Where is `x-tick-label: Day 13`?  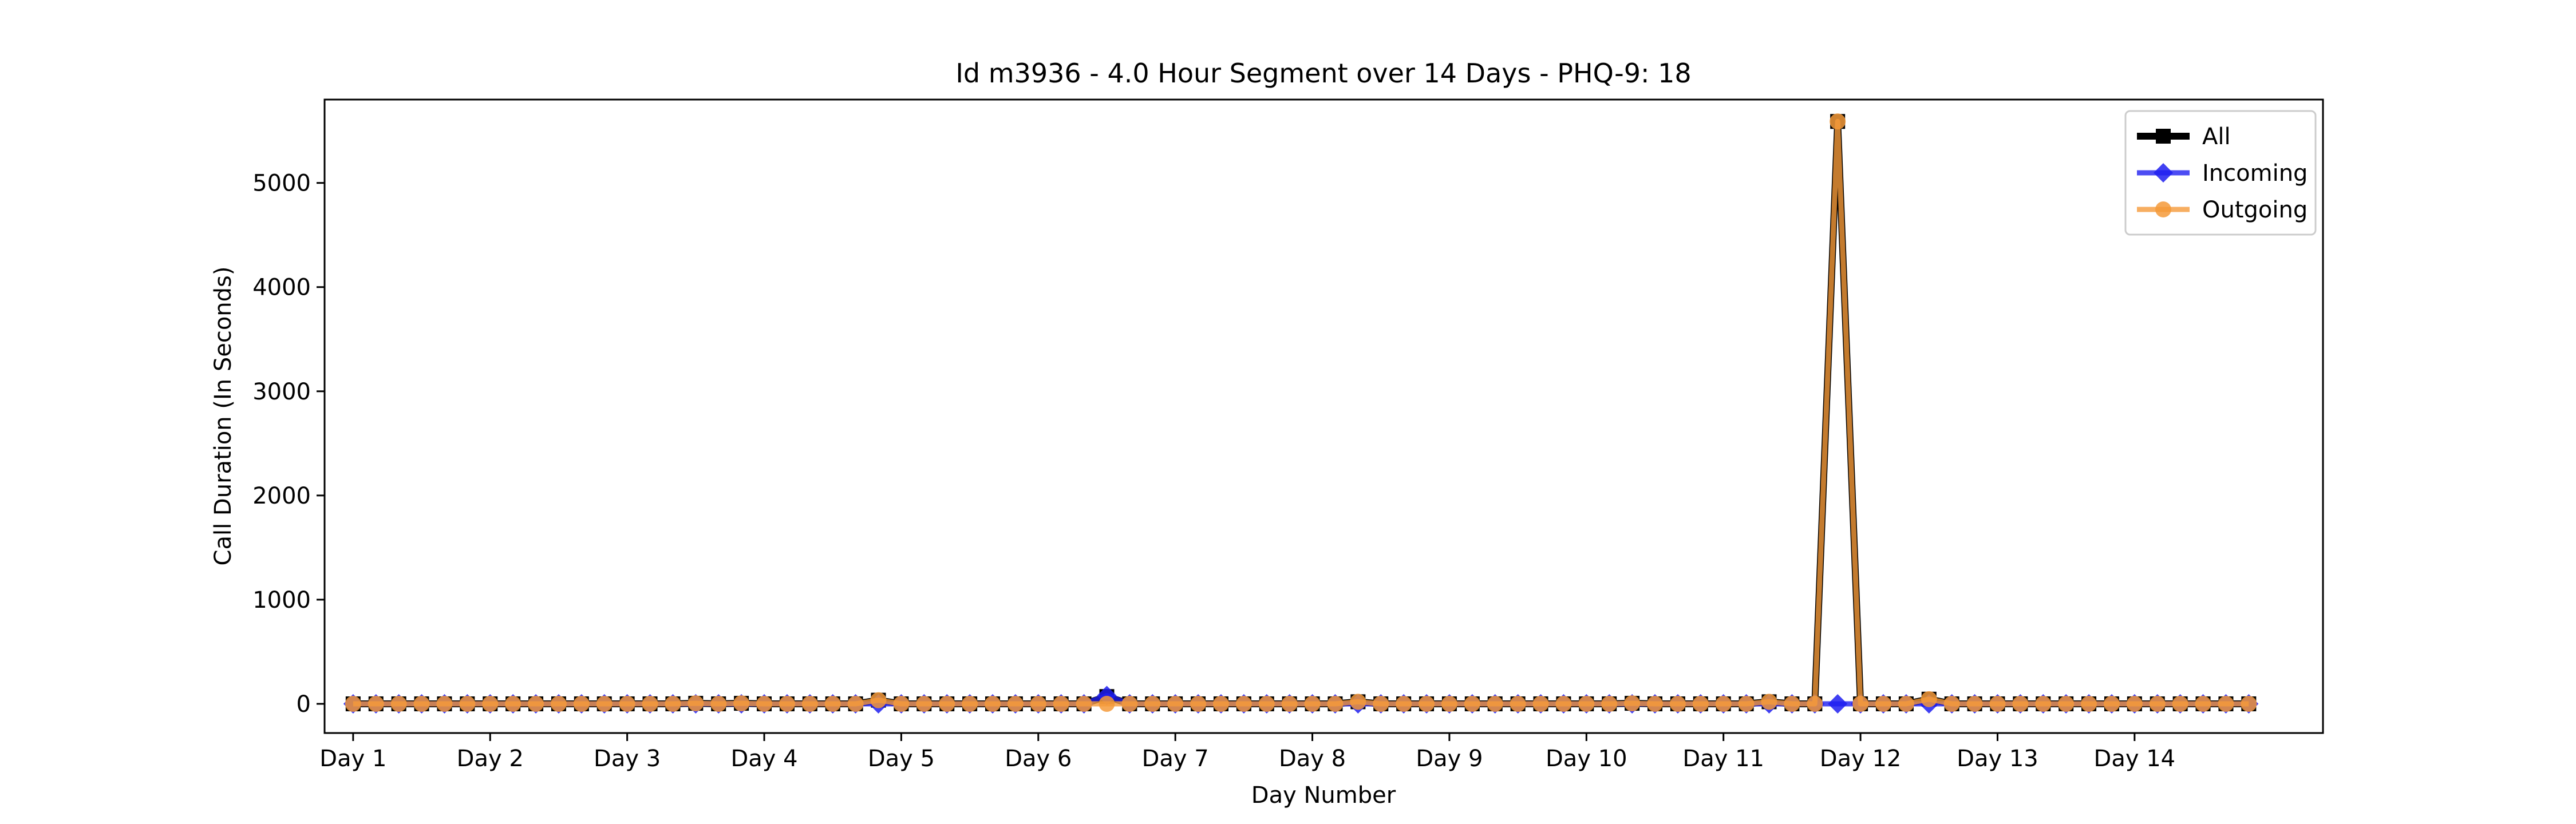 x-tick-label: Day 13 is located at coordinates (1997, 759).